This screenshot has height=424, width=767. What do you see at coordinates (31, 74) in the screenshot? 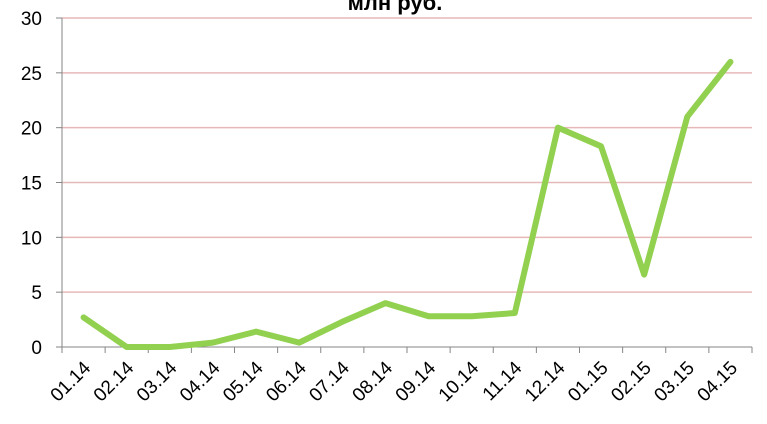
I see `y-tick-label: 25` at bounding box center [31, 74].